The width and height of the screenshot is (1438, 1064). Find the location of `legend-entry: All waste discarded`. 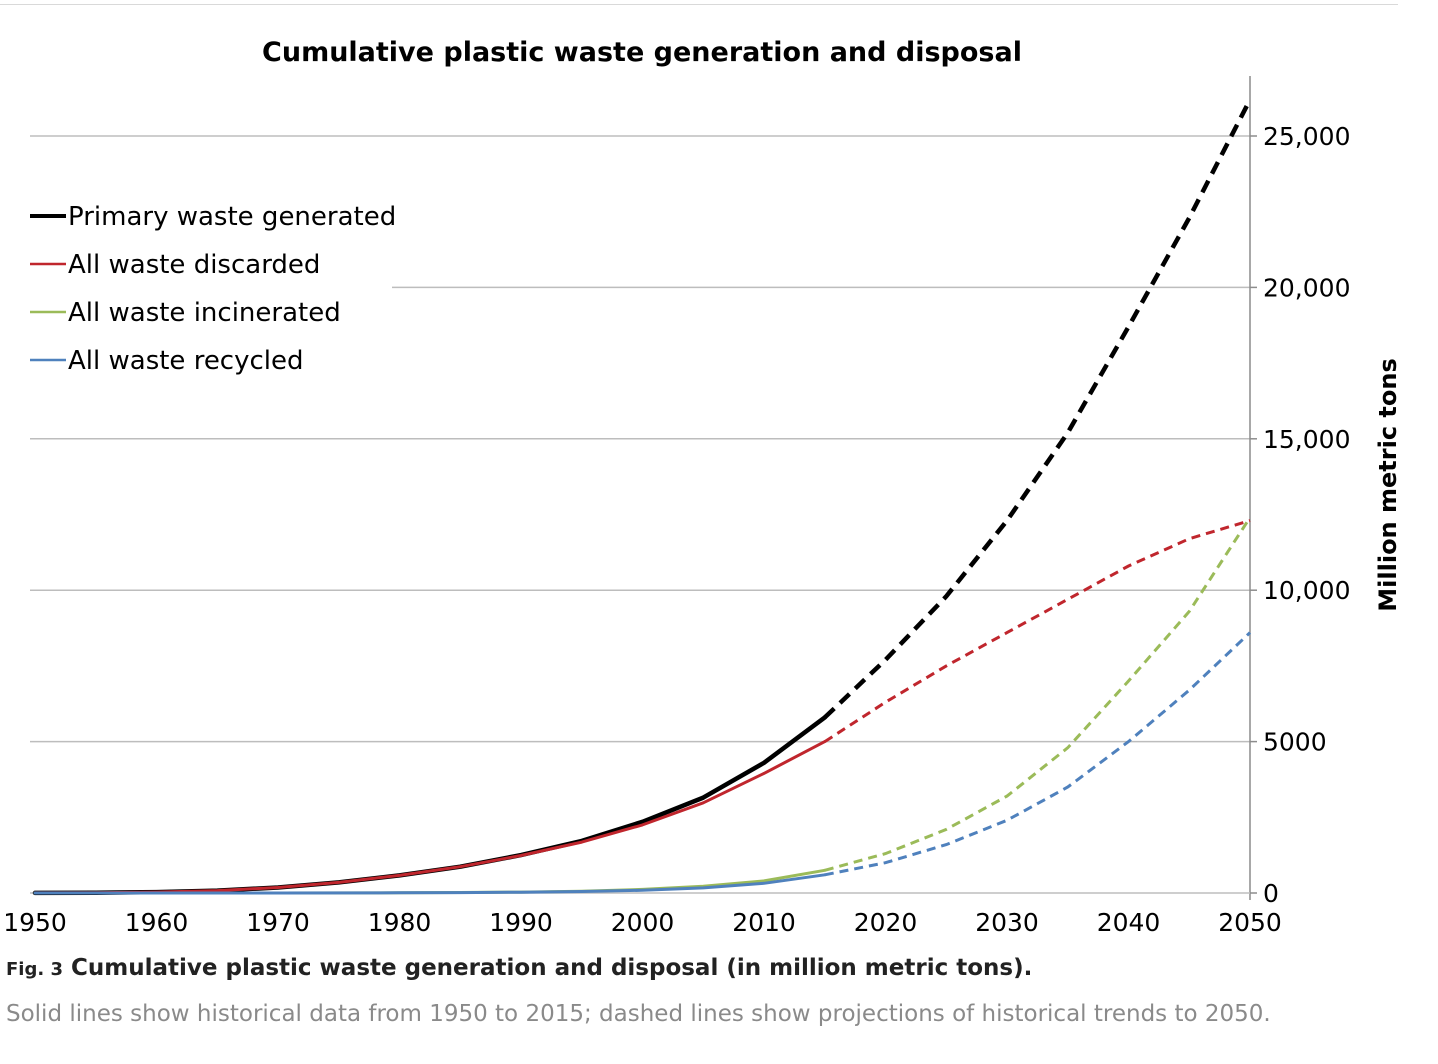

legend-entry: All waste discarded is located at coordinates (194, 265).